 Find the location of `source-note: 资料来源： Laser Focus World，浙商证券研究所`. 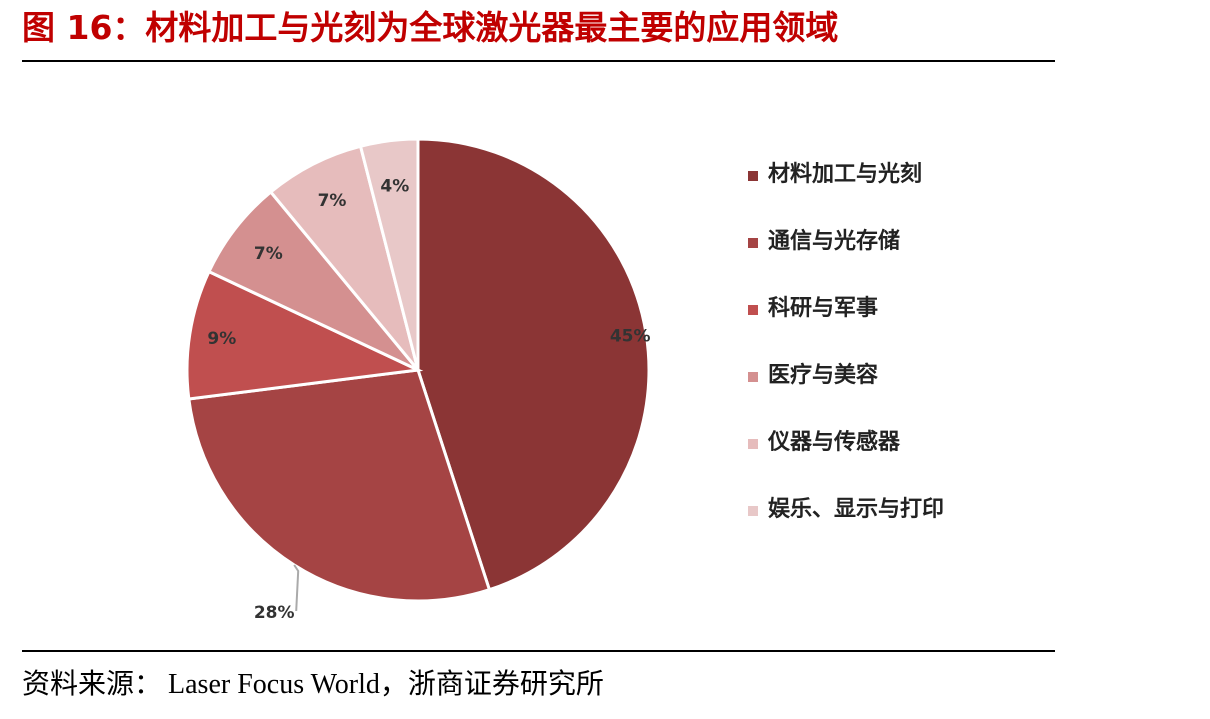

source-note: 资料来源： Laser Focus World，浙商证券研究所 is located at coordinates (313, 684).